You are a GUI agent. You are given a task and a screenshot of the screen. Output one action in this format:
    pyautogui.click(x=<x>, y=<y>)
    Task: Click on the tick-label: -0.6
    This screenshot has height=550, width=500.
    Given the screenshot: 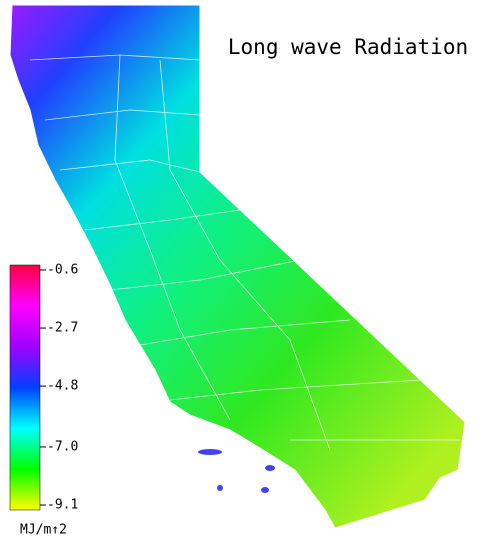 What is the action you would take?
    pyautogui.click(x=62, y=269)
    